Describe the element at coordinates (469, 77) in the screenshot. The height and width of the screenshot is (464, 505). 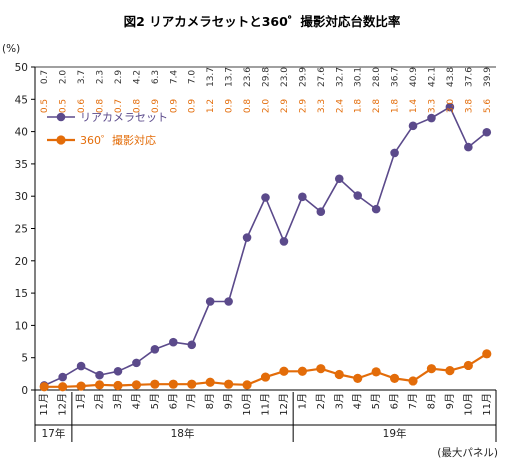
I see `data-label: 37.6` at that location.